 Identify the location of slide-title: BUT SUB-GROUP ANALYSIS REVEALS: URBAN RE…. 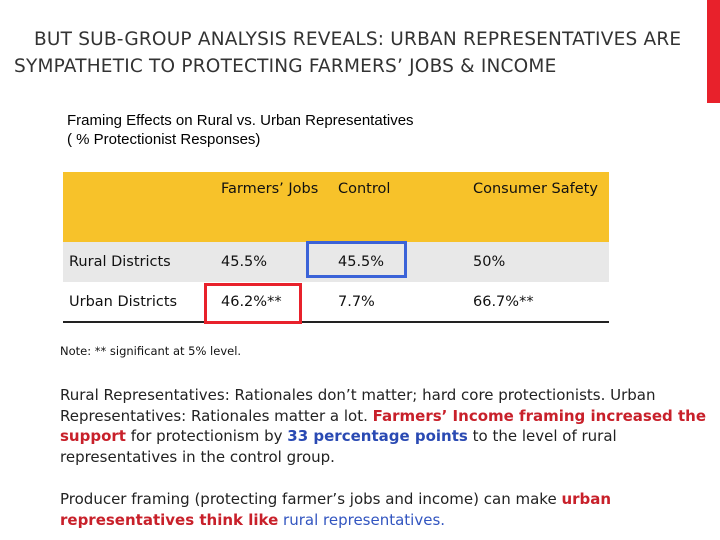
(359, 53).